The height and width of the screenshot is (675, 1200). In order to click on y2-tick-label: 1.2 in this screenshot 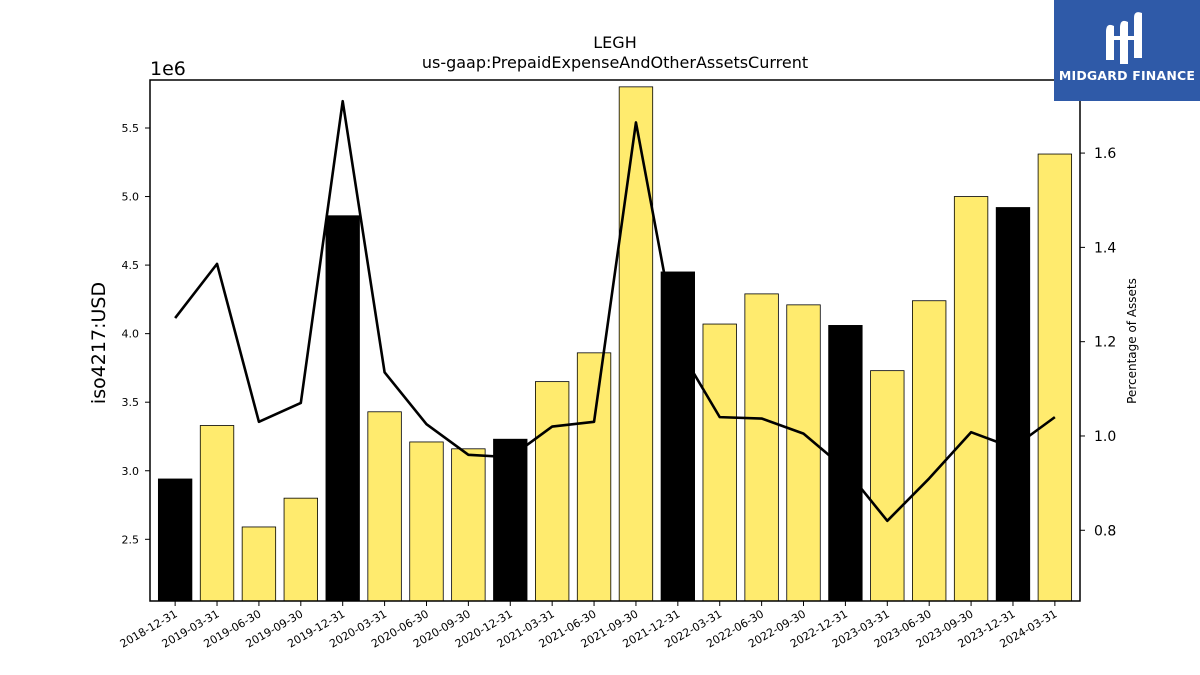, I will do `click(1105, 343)`.